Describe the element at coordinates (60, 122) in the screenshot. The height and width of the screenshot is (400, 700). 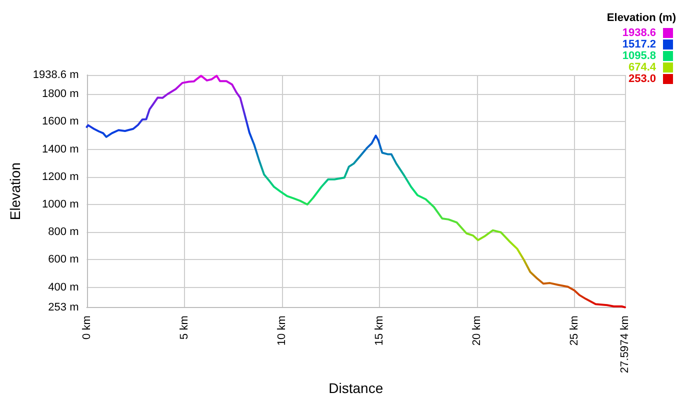
I see `y-tick-label: 1600 m` at that location.